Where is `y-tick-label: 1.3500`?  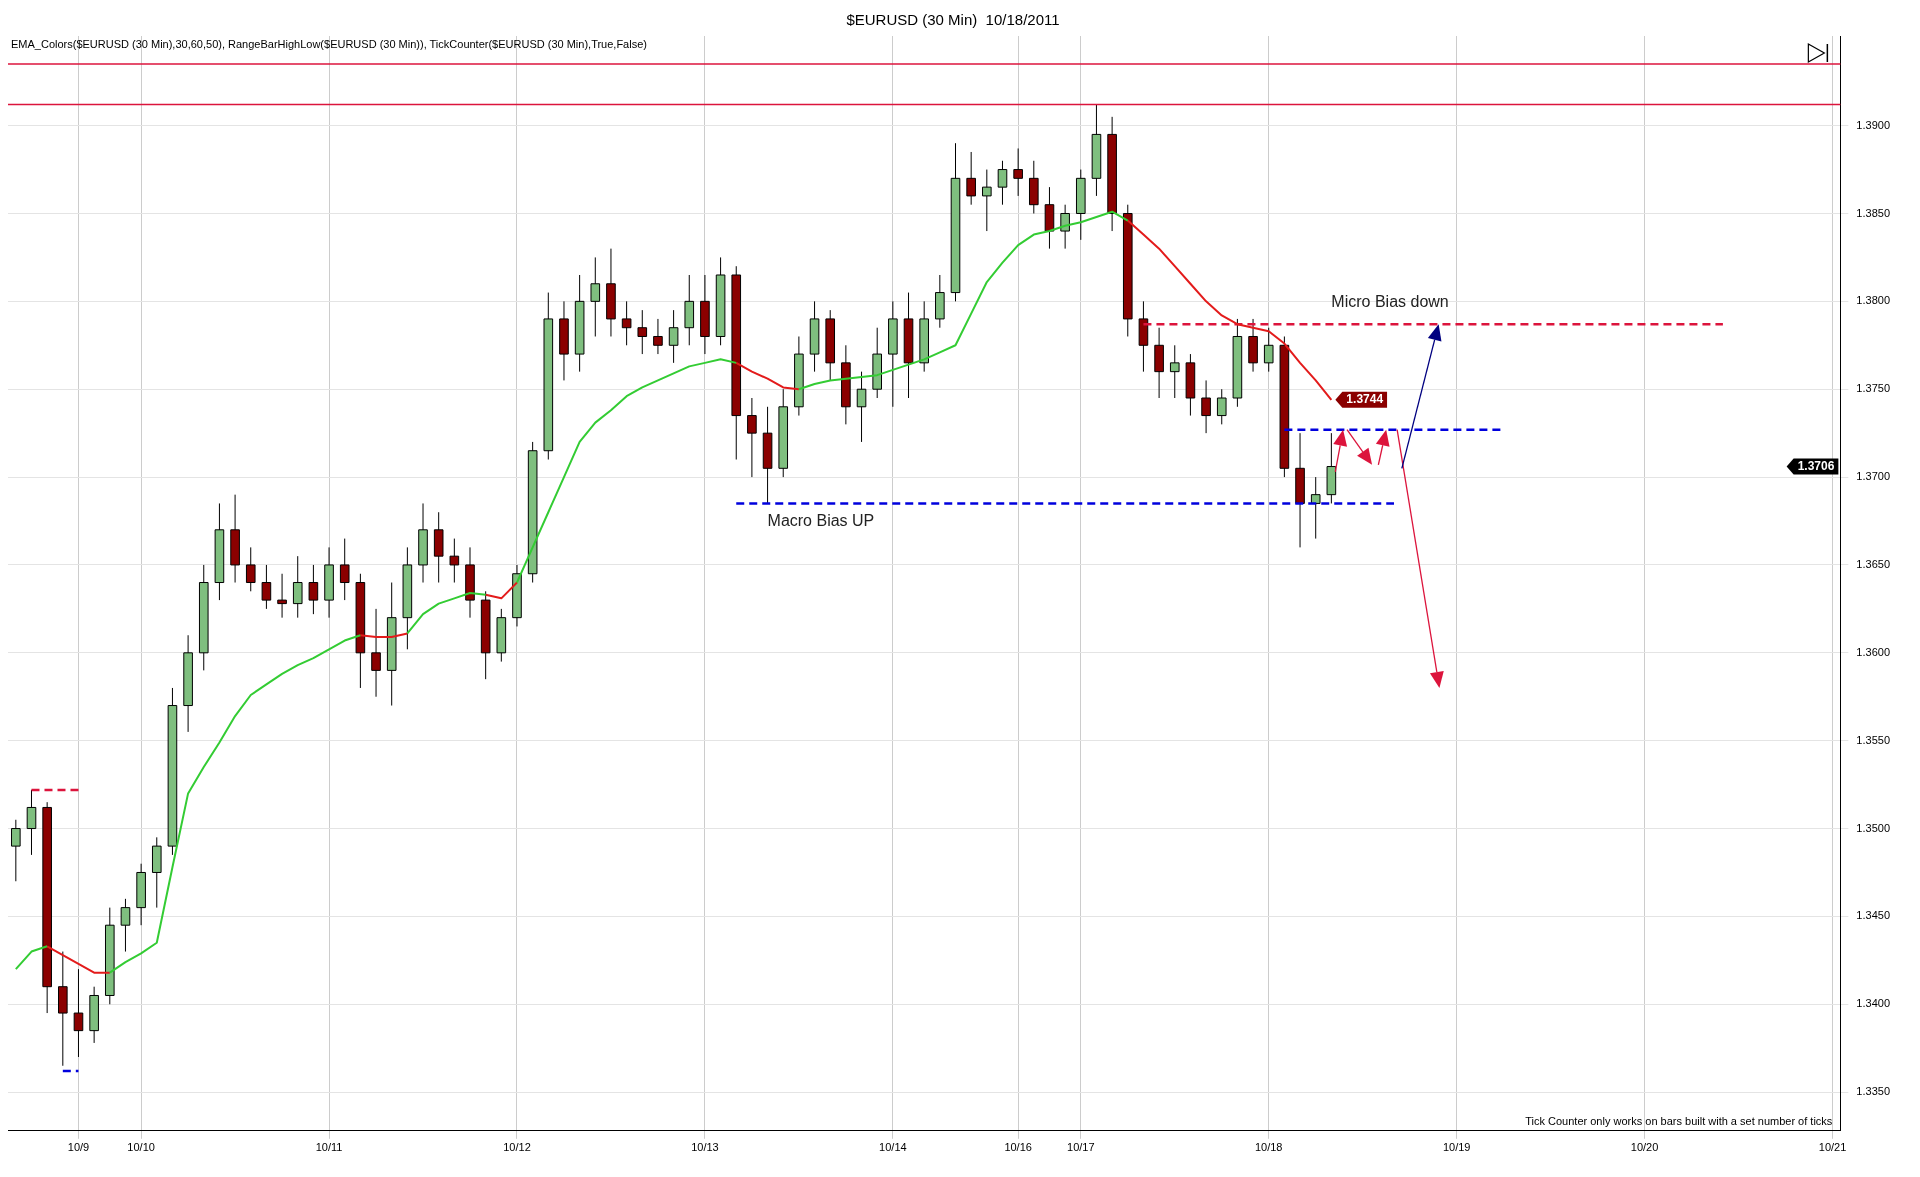 y-tick-label: 1.3500 is located at coordinates (1873, 827).